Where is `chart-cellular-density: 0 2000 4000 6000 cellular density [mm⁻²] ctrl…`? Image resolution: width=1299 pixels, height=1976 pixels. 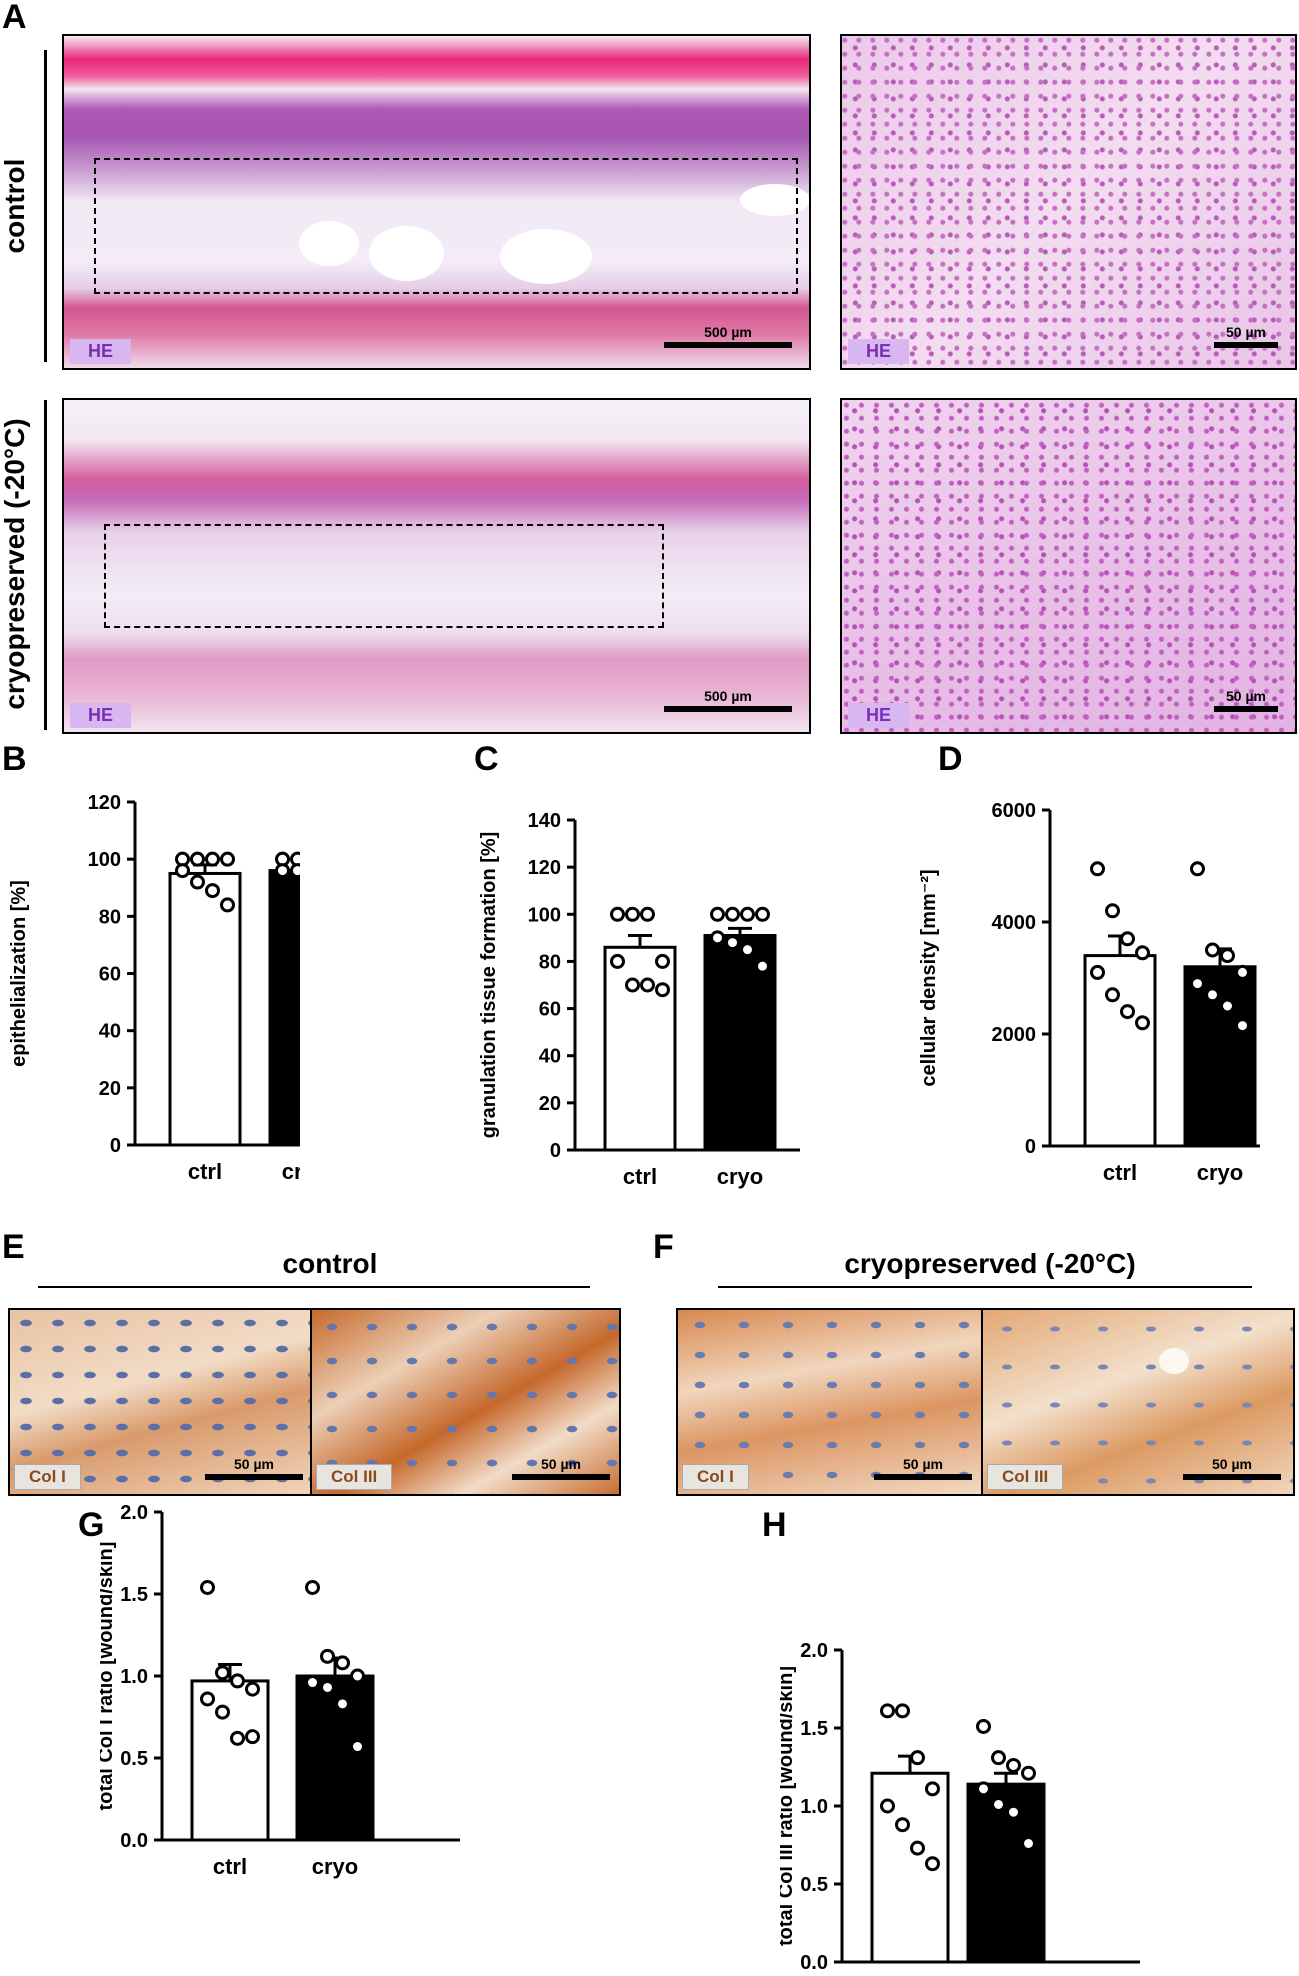
chart-cellular-density: 0 2000 4000 6000 cellular density [mm⁻²] ctrl… is located at coordinates (1090, 992).